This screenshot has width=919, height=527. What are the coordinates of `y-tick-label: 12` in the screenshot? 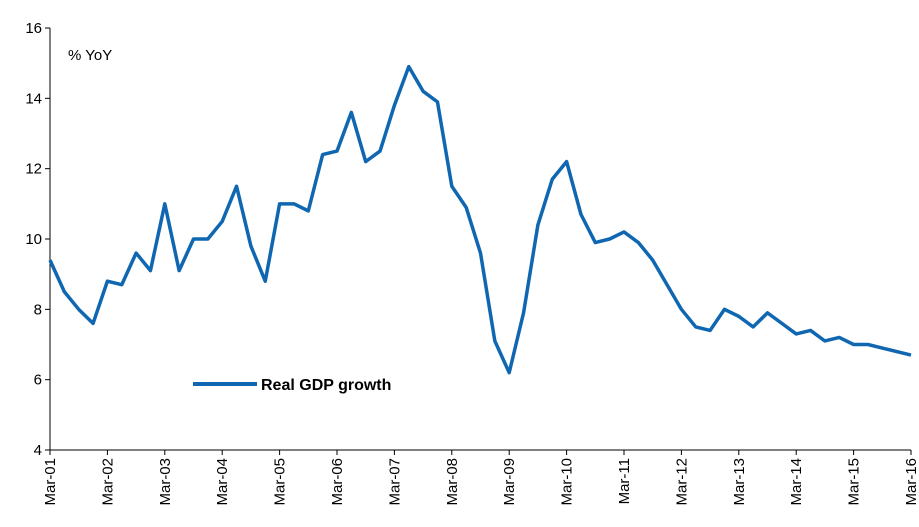 It's located at (33, 169).